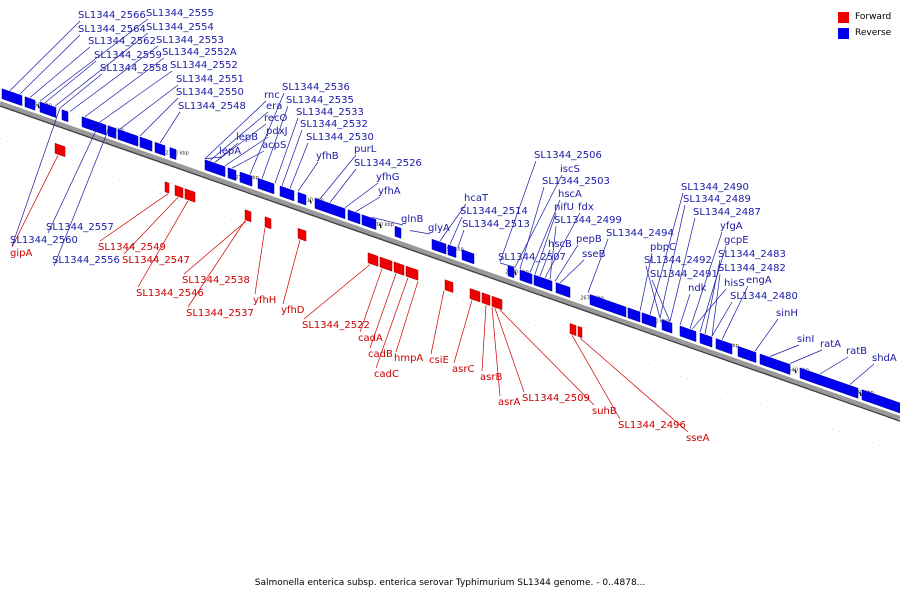 Image resolution: width=900 pixels, height=600 pixels. What do you see at coordinates (274, 145) in the screenshot?
I see `reverse-gene-label: acpS` at bounding box center [274, 145].